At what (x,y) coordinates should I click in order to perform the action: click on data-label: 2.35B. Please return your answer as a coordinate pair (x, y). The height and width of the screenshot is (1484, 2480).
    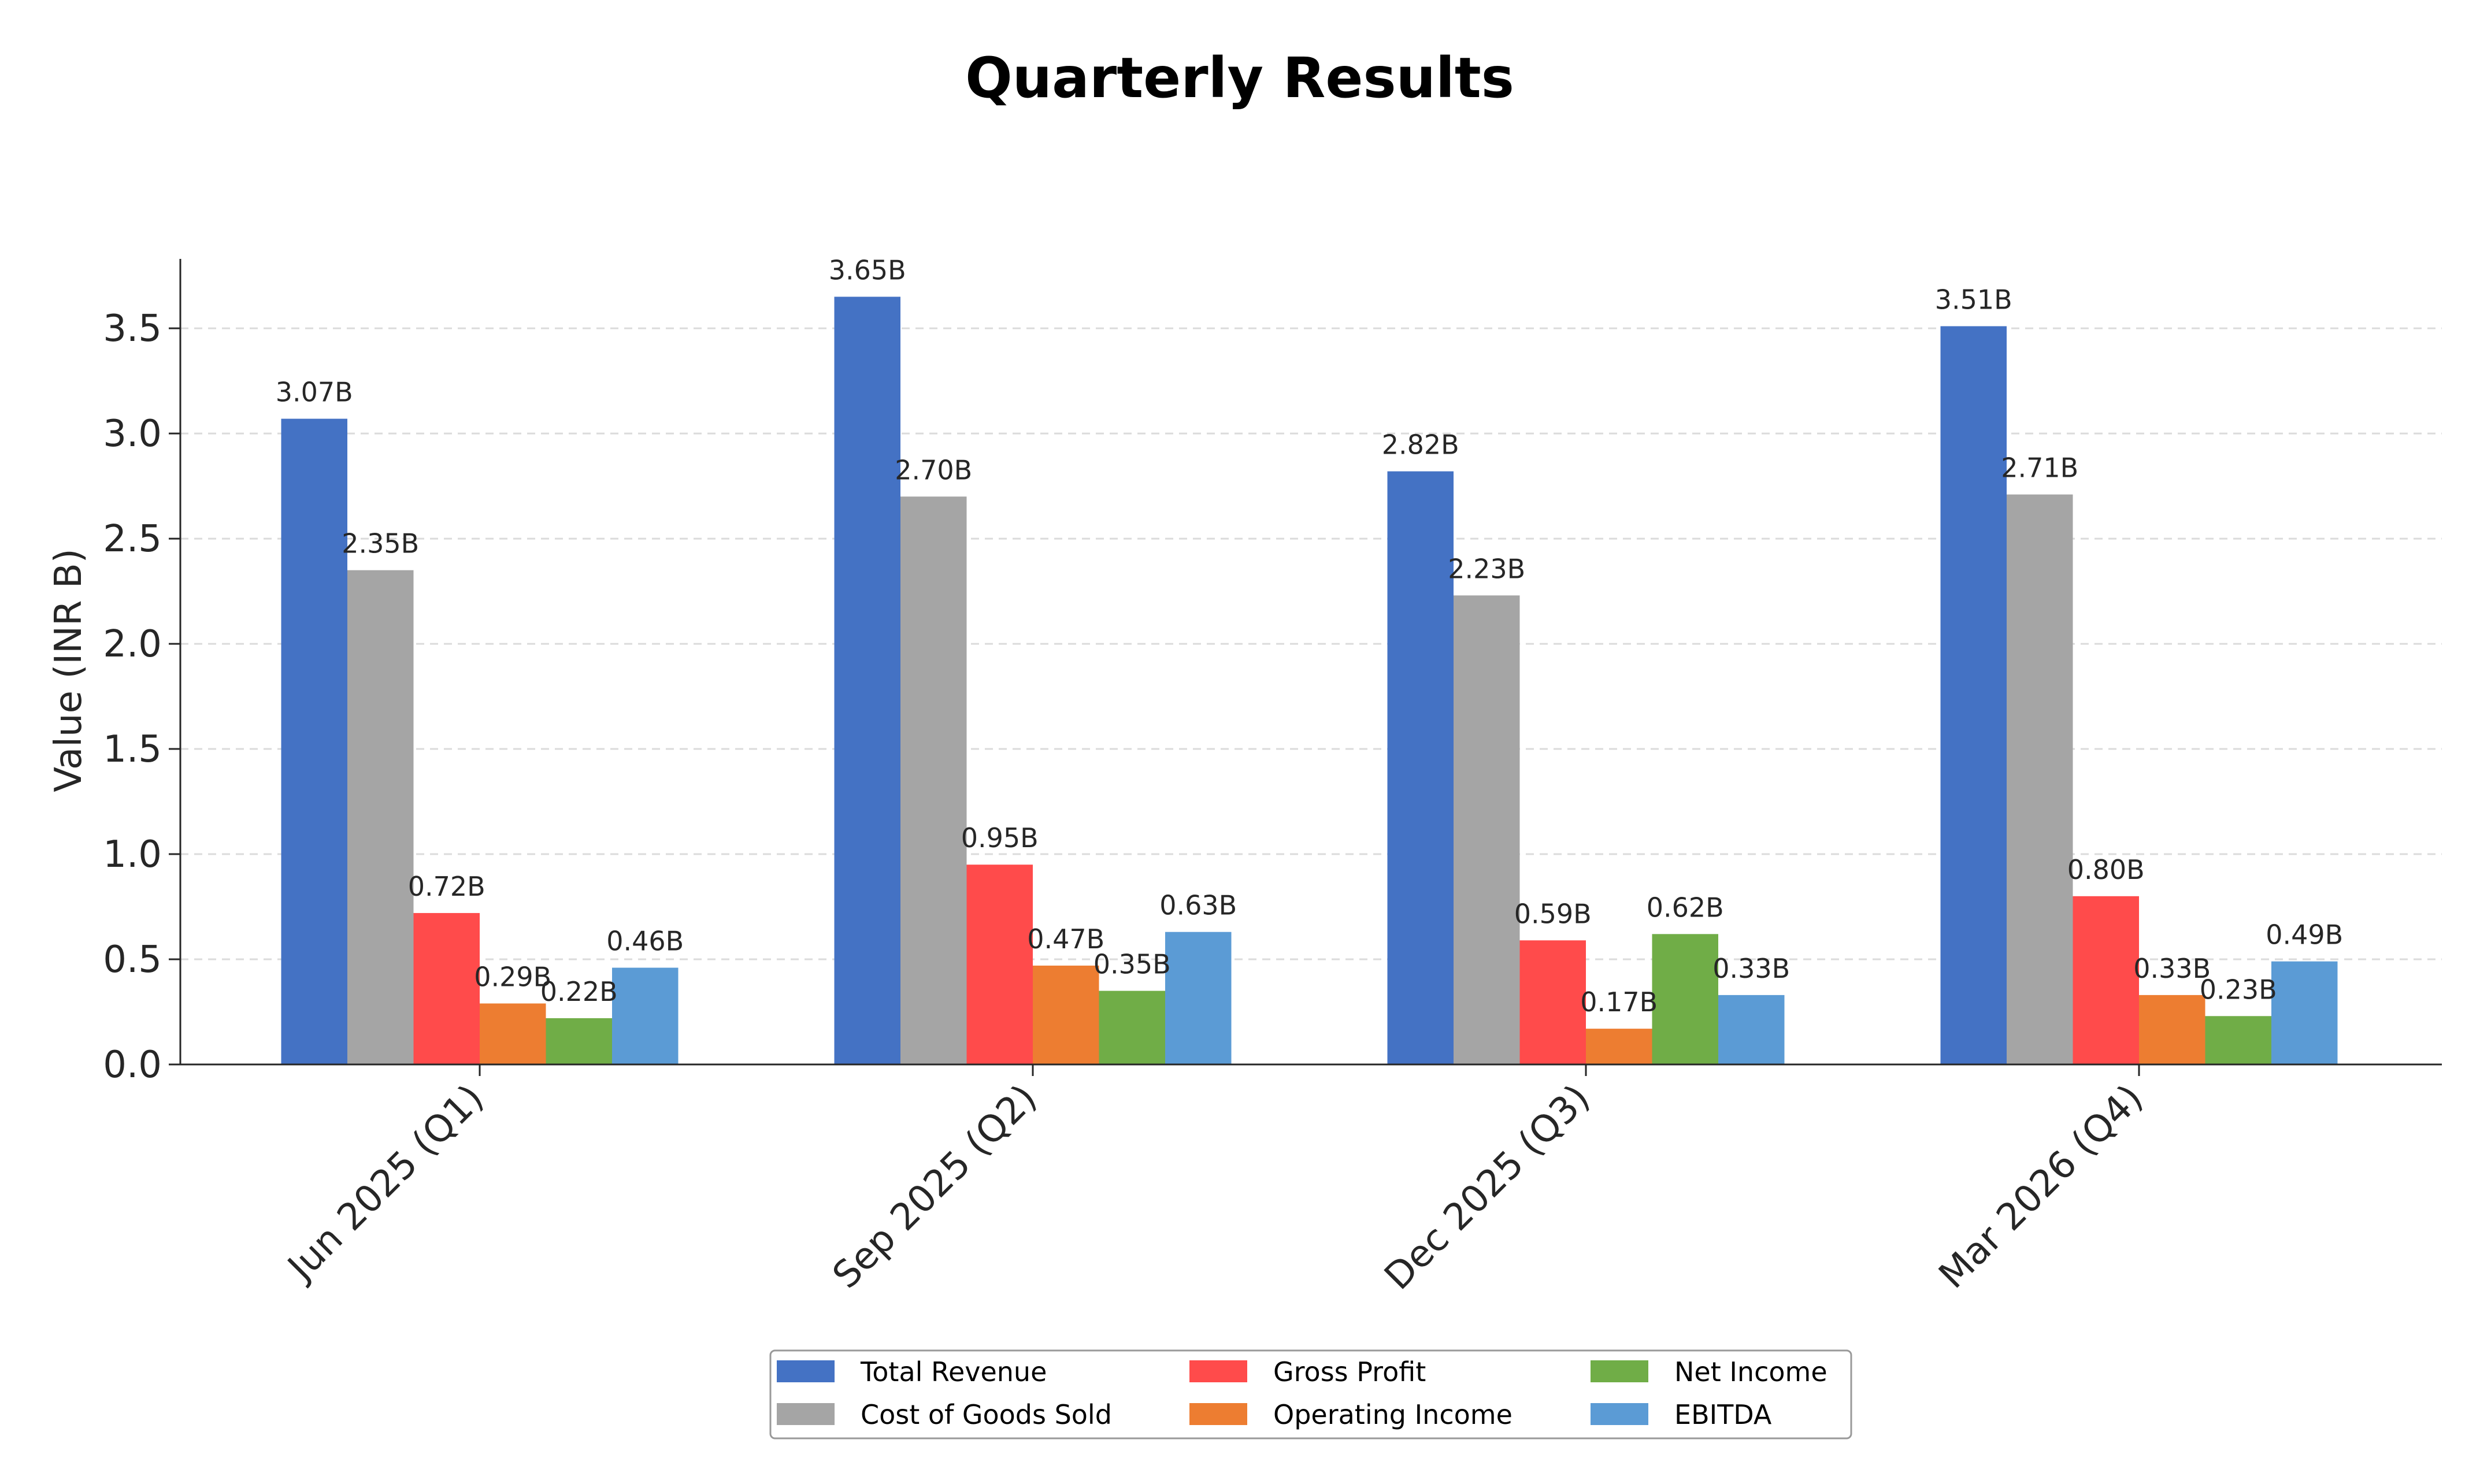
    Looking at the image, I should click on (381, 543).